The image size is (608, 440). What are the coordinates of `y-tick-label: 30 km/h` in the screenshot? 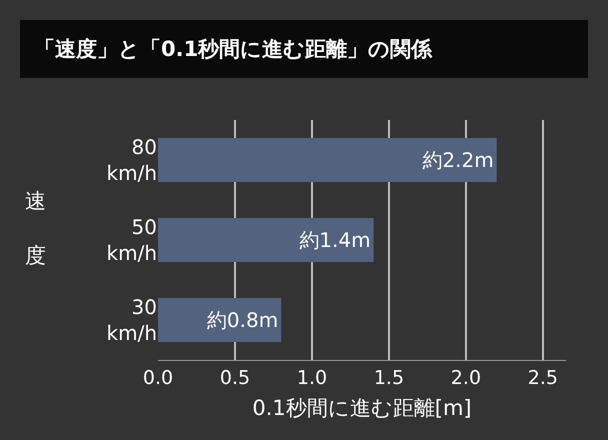 It's located at (131, 320).